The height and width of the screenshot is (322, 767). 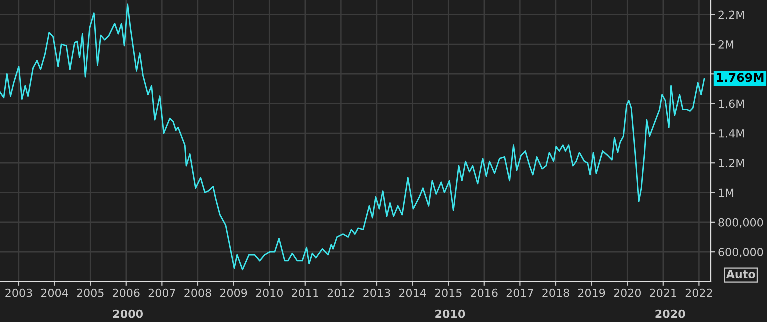 What do you see at coordinates (741, 223) in the screenshot?
I see `y-tick-label: 800,000` at bounding box center [741, 223].